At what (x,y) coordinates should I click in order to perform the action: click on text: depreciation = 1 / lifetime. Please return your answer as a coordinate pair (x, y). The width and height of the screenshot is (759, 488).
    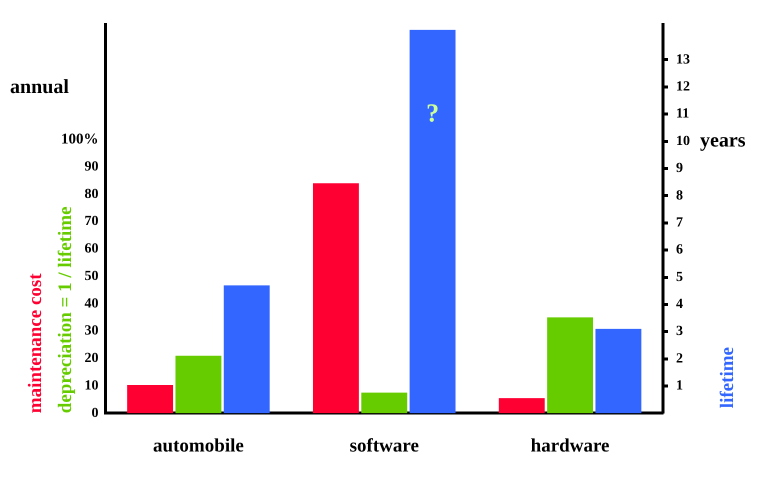
    Looking at the image, I should click on (65, 310).